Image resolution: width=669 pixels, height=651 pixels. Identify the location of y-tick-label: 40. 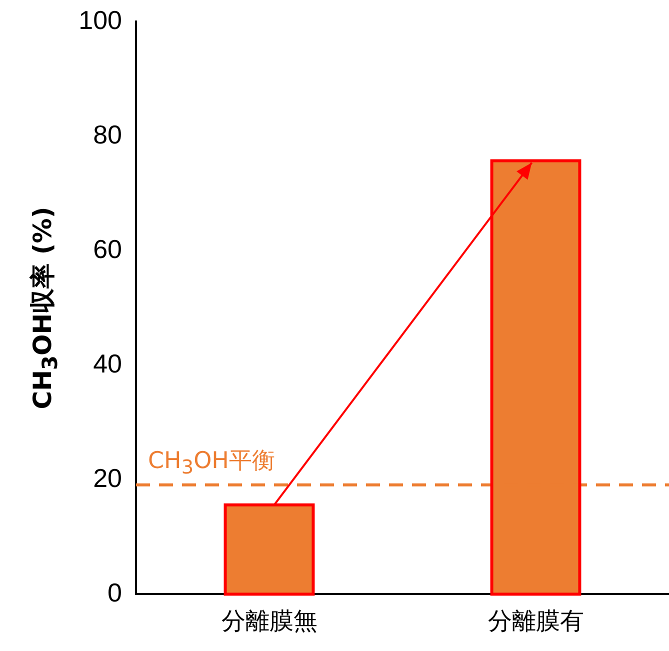
(107, 363).